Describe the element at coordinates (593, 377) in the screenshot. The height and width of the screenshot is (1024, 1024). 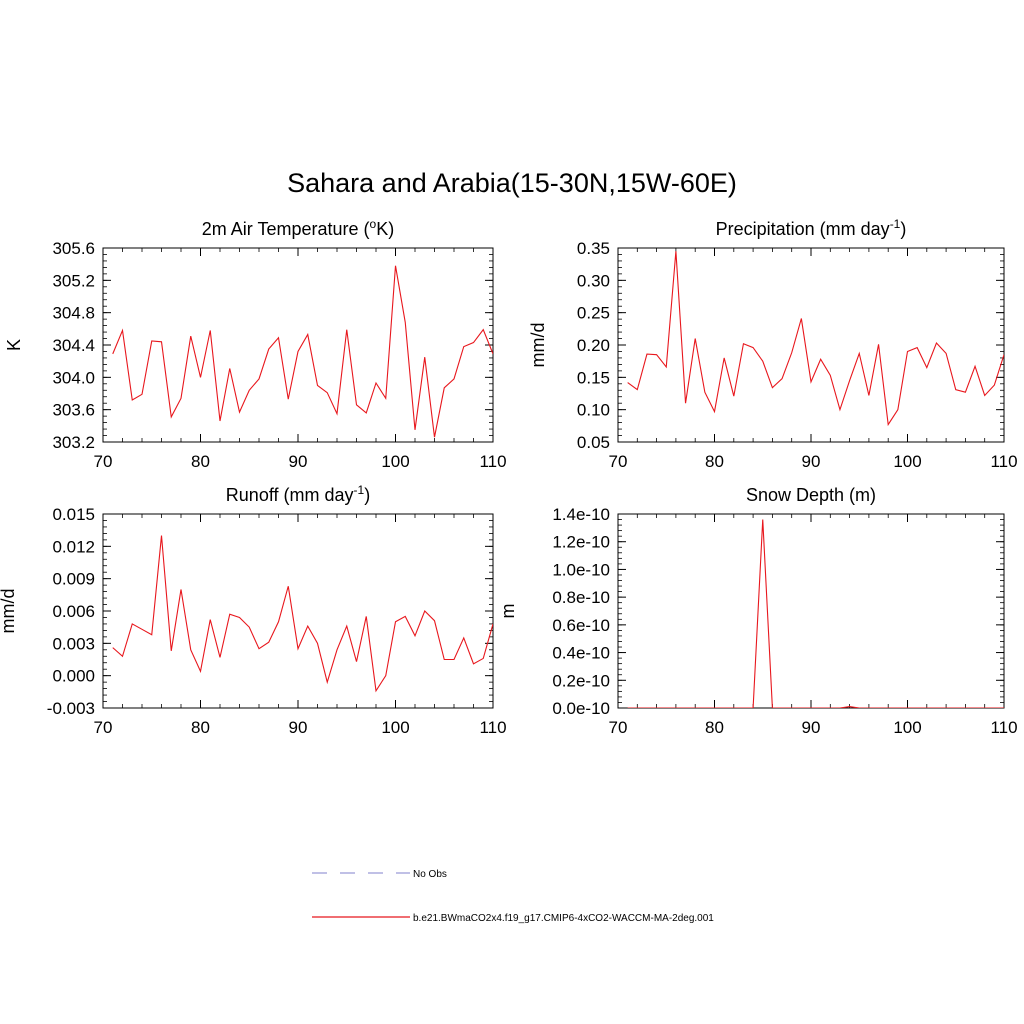
I see `y-tick-label: 0.15` at that location.